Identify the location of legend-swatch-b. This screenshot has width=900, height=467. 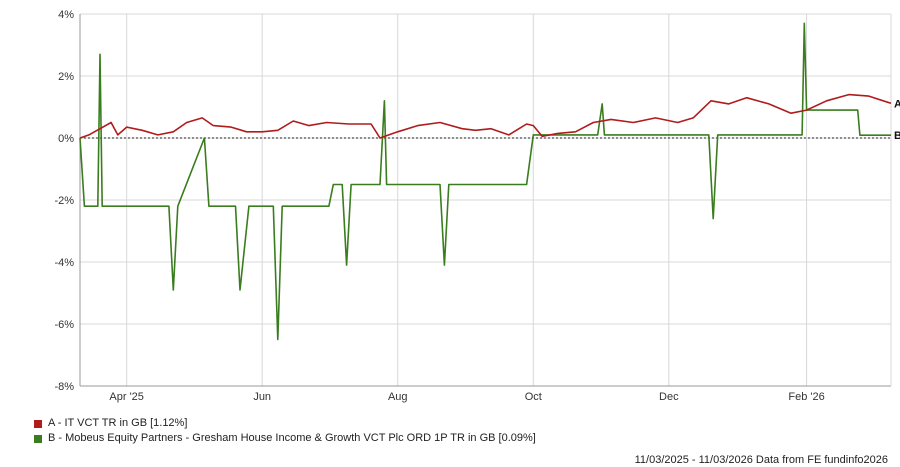
(38, 438).